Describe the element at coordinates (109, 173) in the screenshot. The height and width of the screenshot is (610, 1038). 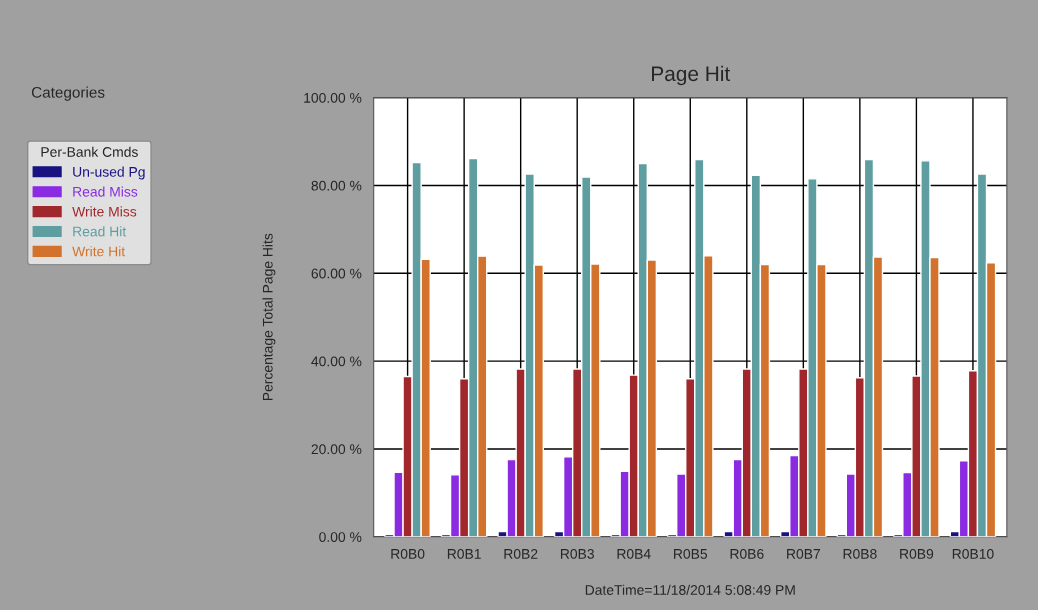
I see `legend-label: Un-used Pg` at that location.